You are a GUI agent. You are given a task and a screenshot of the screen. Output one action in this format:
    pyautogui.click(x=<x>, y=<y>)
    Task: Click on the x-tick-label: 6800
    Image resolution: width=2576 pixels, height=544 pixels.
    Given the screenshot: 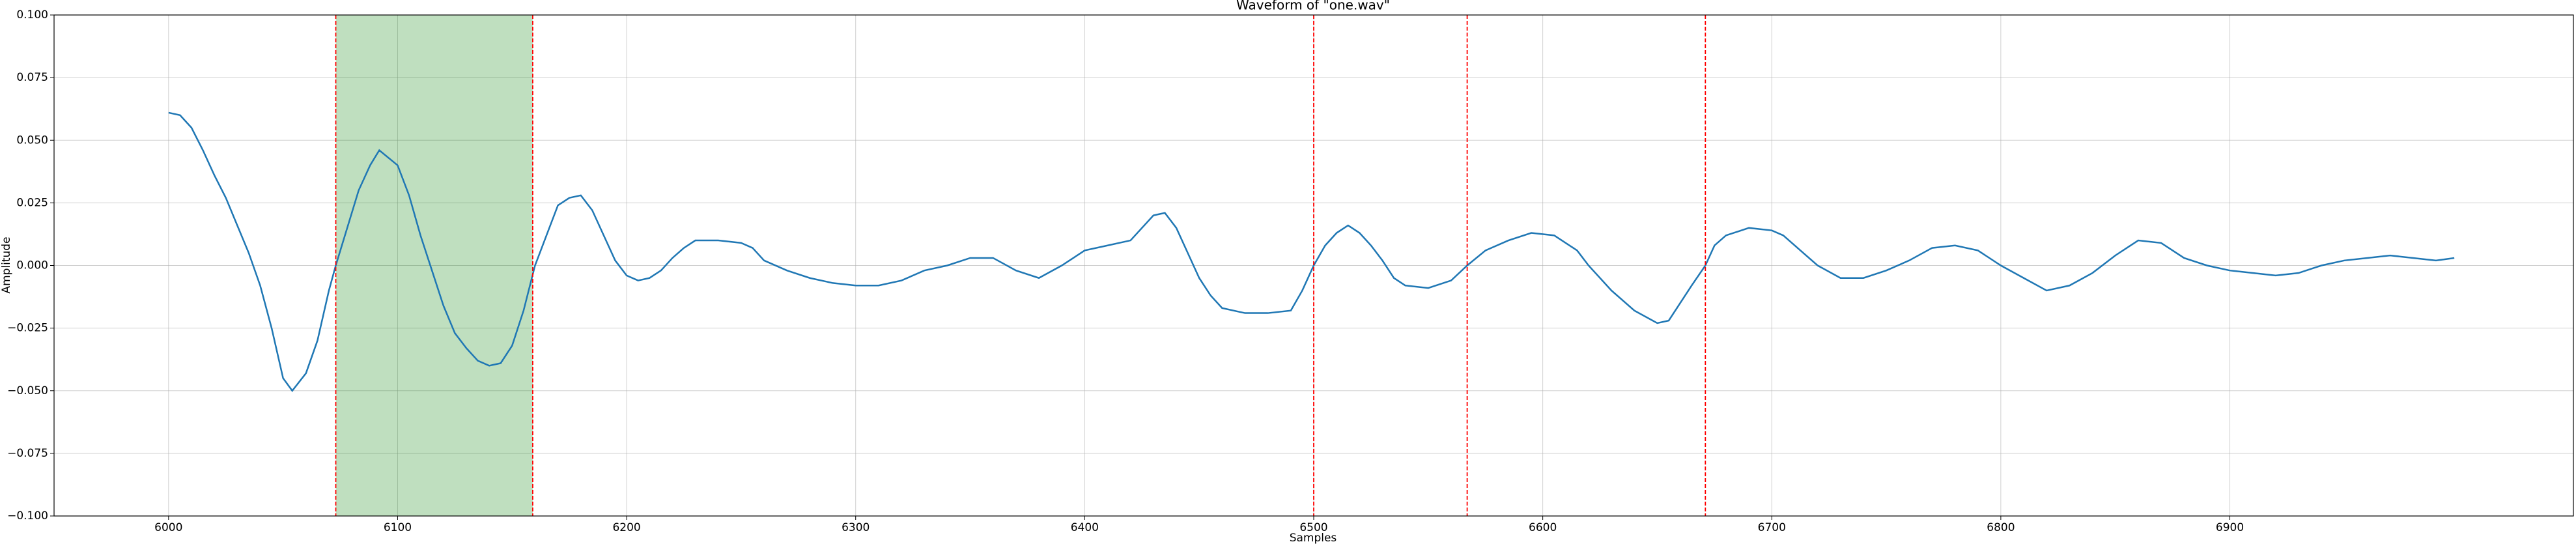 What is the action you would take?
    pyautogui.click(x=2001, y=527)
    